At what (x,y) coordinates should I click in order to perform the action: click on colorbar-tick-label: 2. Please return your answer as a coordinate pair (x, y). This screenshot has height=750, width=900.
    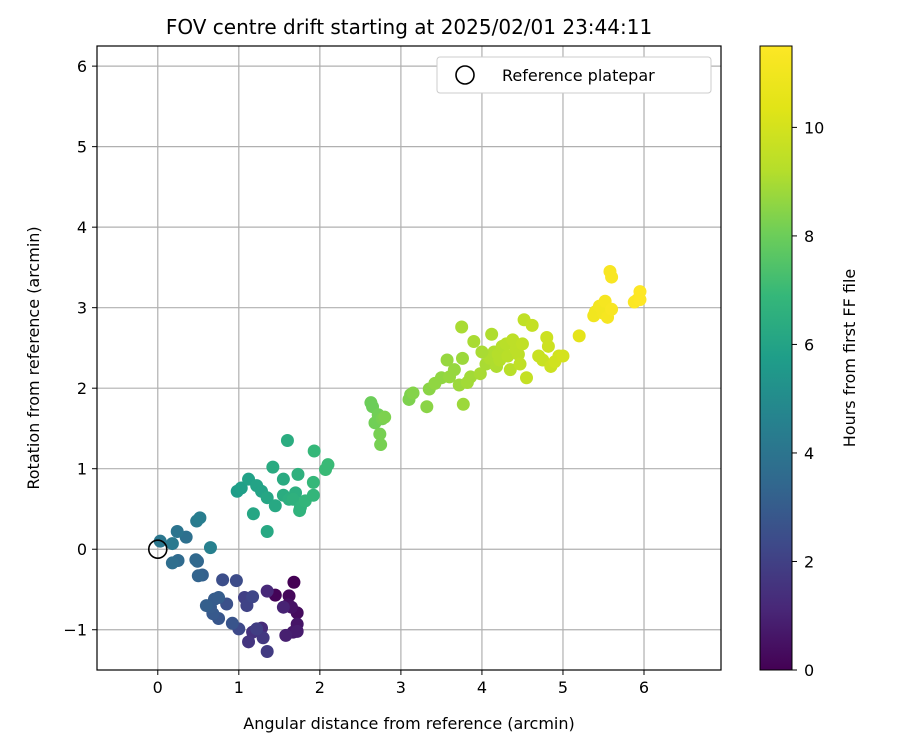
    Looking at the image, I should click on (809, 561).